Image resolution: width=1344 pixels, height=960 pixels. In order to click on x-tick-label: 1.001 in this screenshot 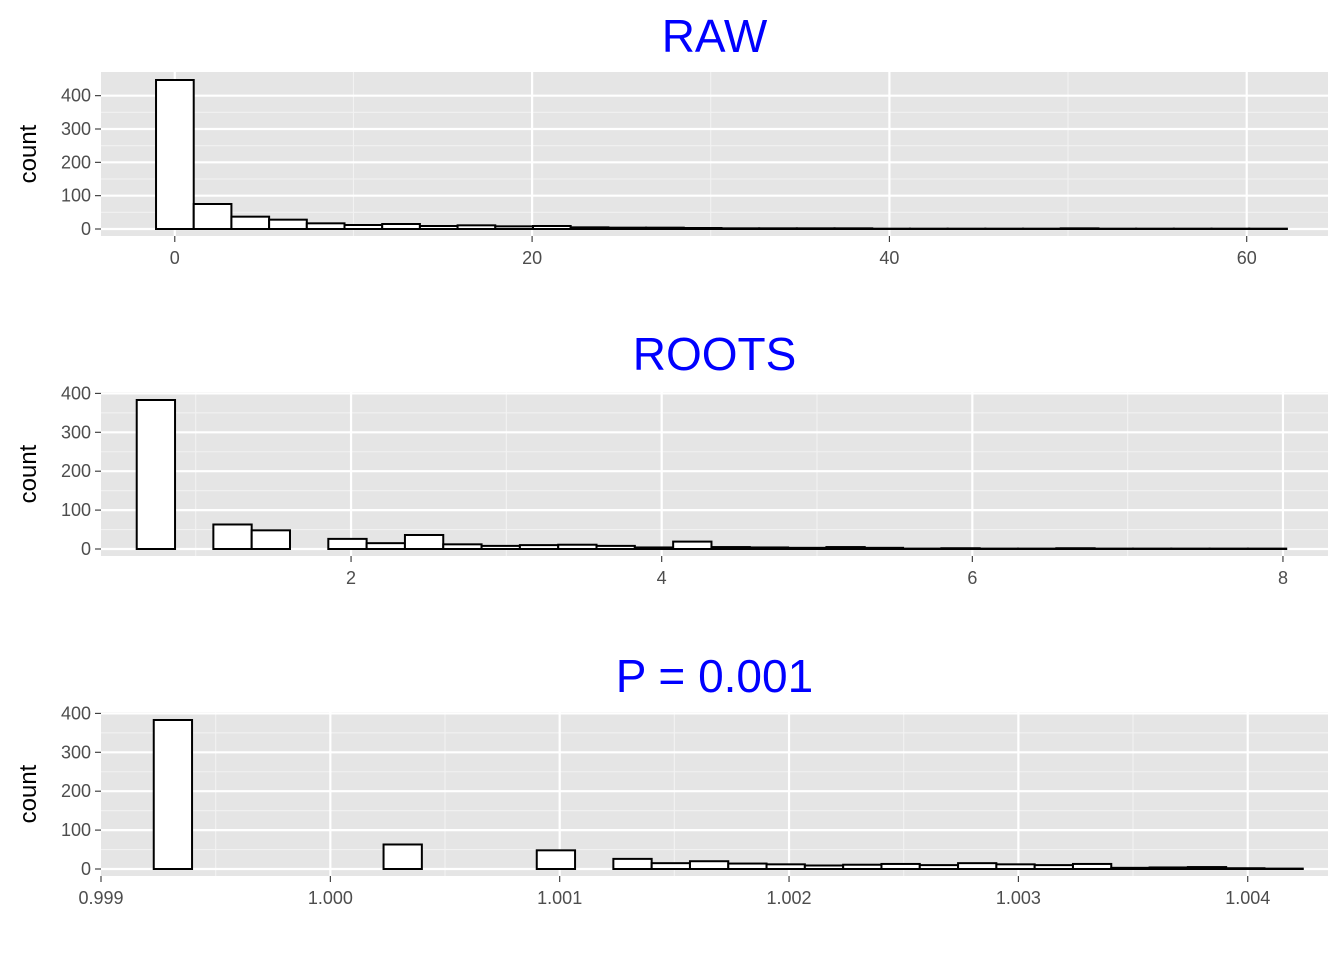, I will do `click(559, 898)`.